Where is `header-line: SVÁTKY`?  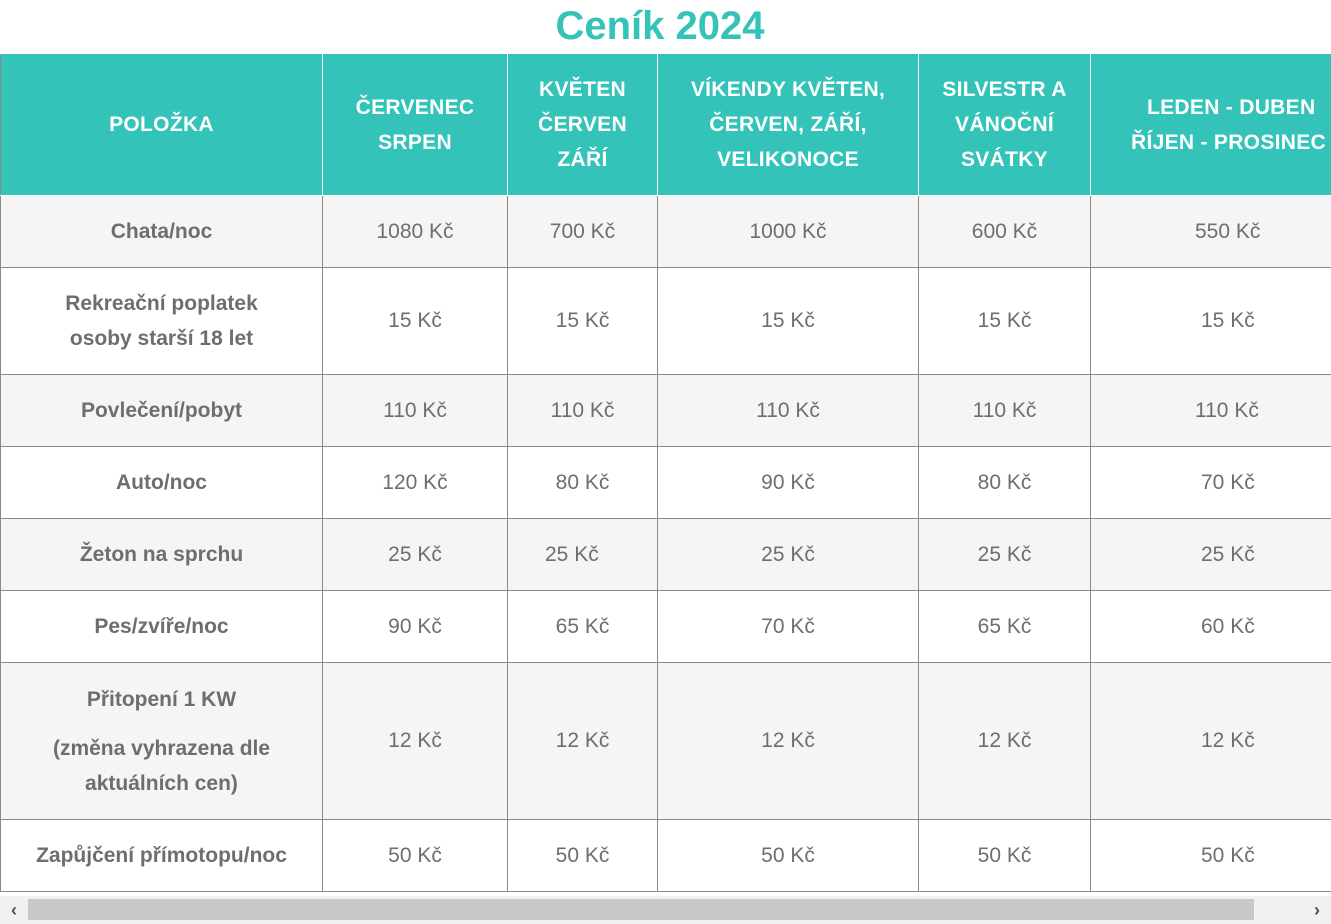 header-line: SVÁTKY is located at coordinates (1004, 159).